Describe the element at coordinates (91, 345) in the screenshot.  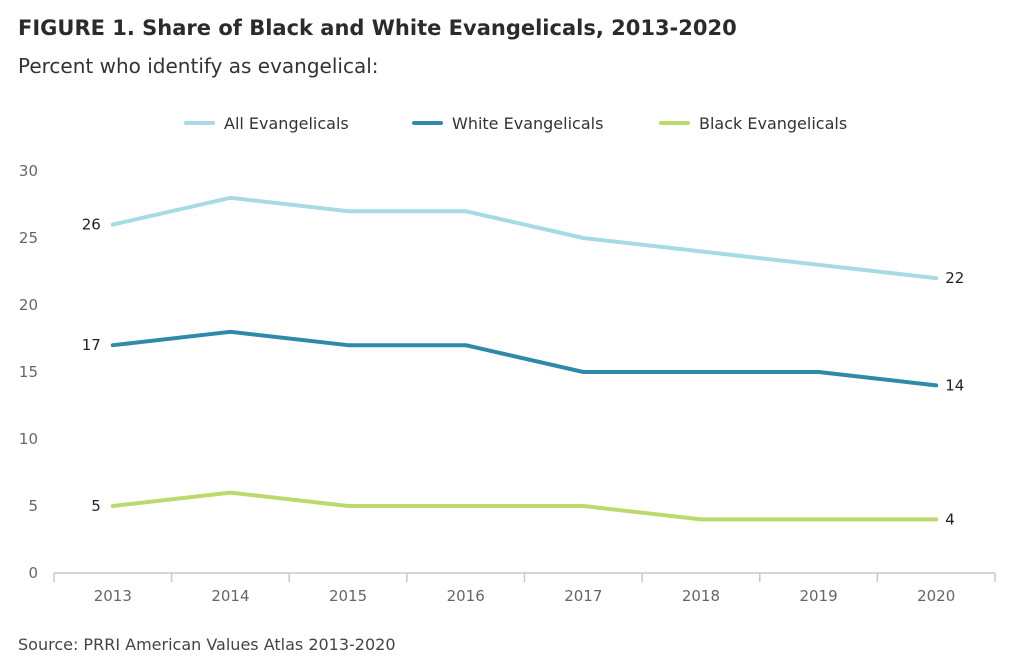
I see `data-label: 17` at that location.